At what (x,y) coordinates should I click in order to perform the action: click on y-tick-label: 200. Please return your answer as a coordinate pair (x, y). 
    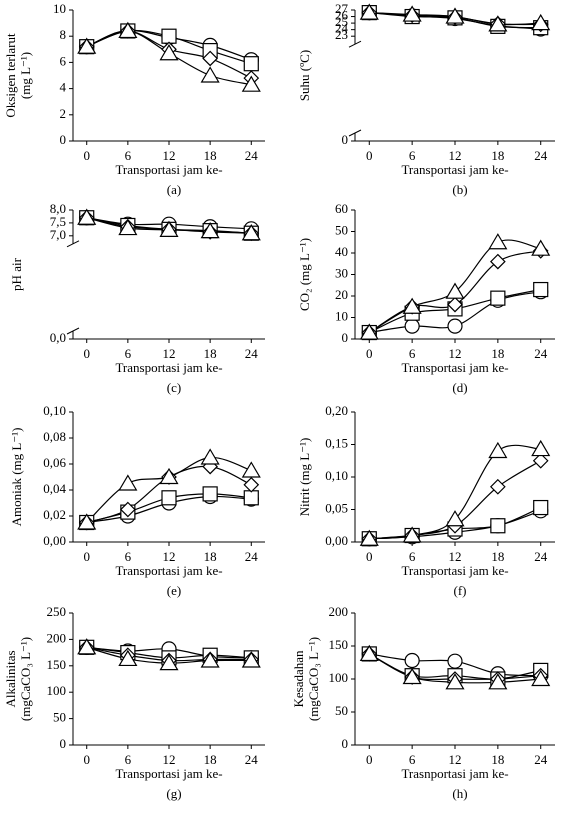
    Looking at the image, I should click on (339, 611).